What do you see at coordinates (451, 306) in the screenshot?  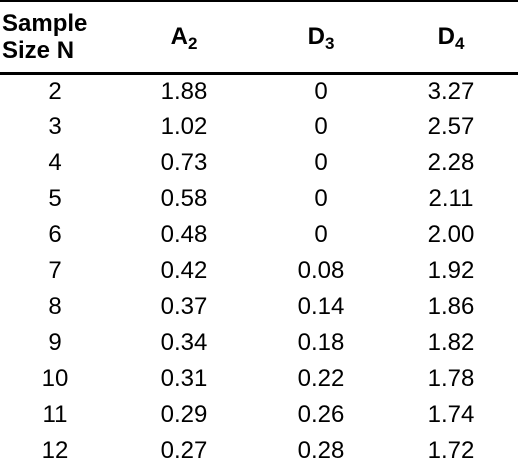 I see `cell-d4: 1.86` at bounding box center [451, 306].